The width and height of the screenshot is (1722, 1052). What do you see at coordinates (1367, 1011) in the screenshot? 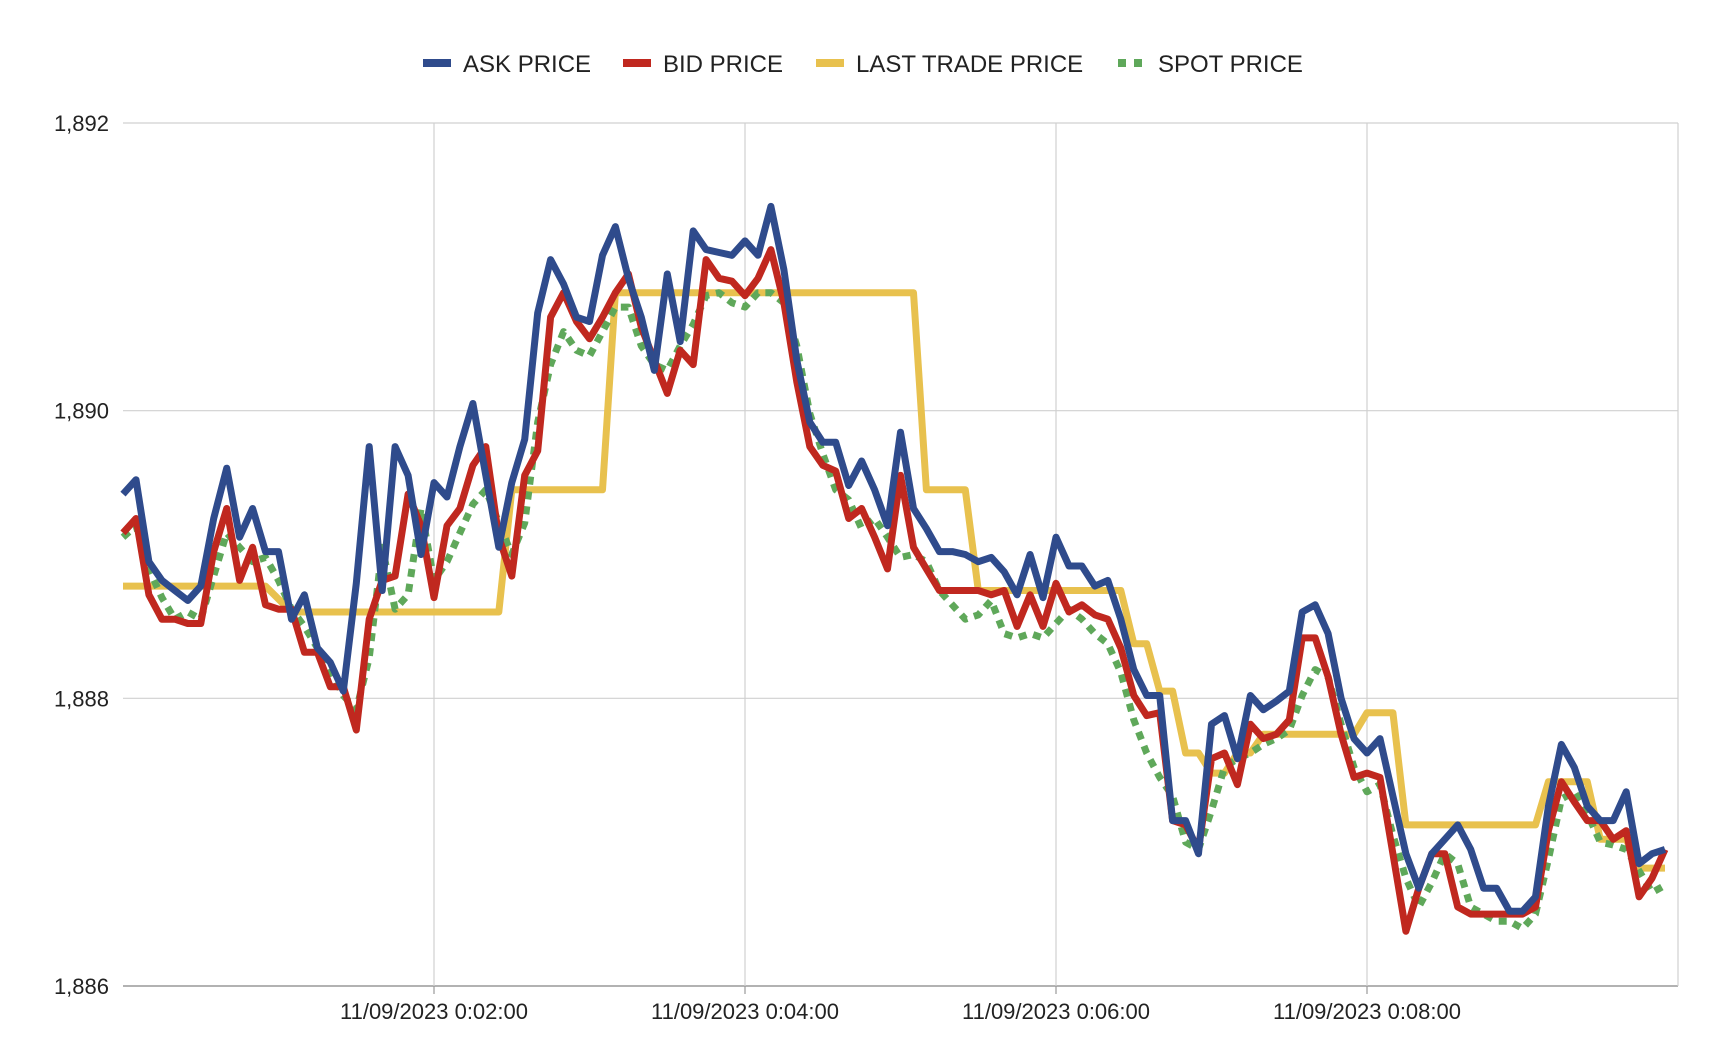
I see `x-tick-label: 11/09/2023 0:08:00` at bounding box center [1367, 1011].